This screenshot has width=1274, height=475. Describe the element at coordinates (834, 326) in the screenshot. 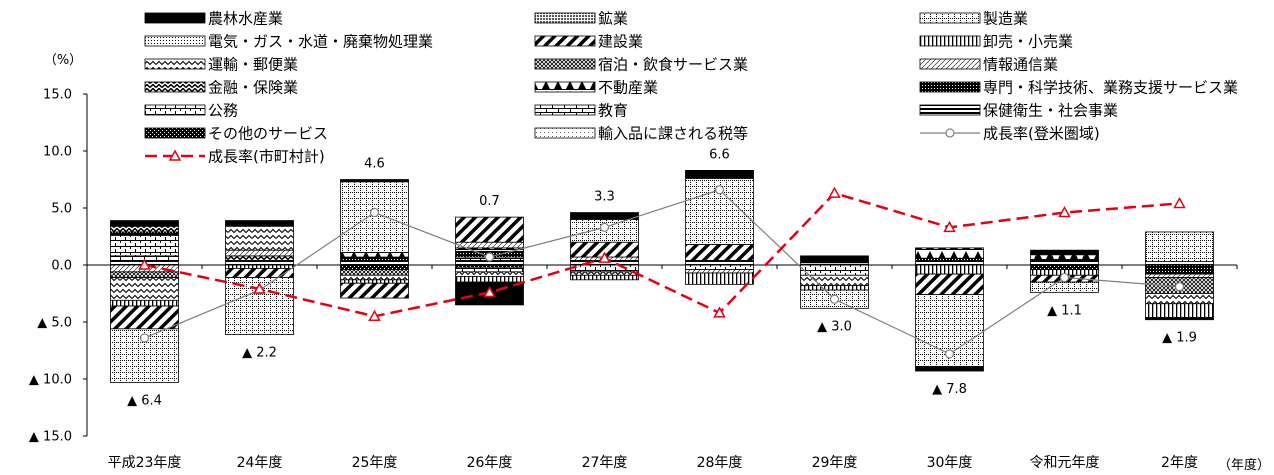

I see `data-label-l0-c6: ▲ 3.0` at that location.